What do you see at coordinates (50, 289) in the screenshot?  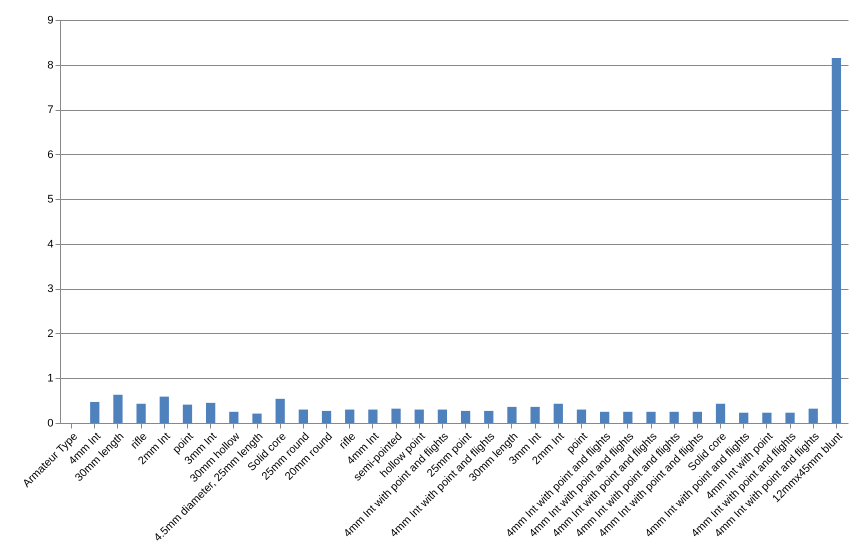 I see `y-tick-label: 3` at bounding box center [50, 289].